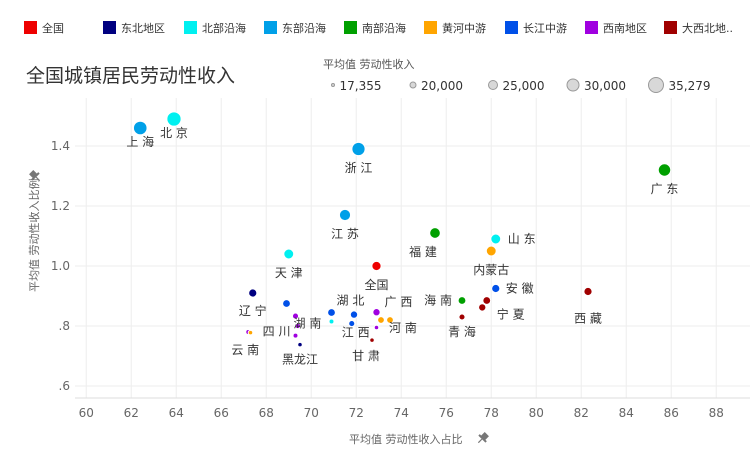 The image size is (754, 454). I want to click on x-axis: 60 62 64 66 68 70 72 74 76 78 80 82 84 86 88, so click(401, 413).